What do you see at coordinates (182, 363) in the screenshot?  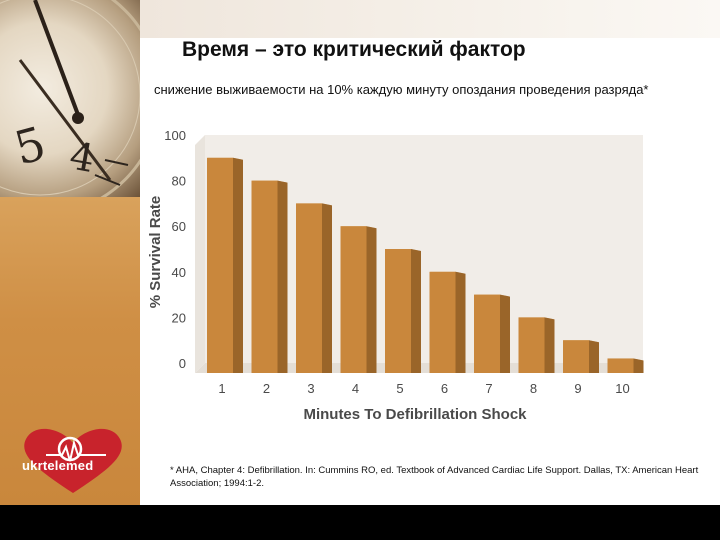 I see `y-tick-label: 0` at bounding box center [182, 363].